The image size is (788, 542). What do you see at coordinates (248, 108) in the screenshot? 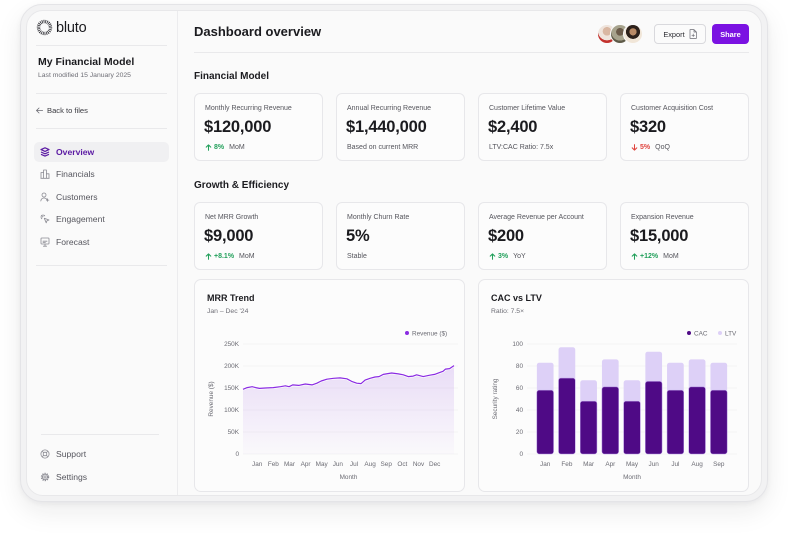
I see `metric-label: Monthly Recurring Revenue` at bounding box center [248, 108].